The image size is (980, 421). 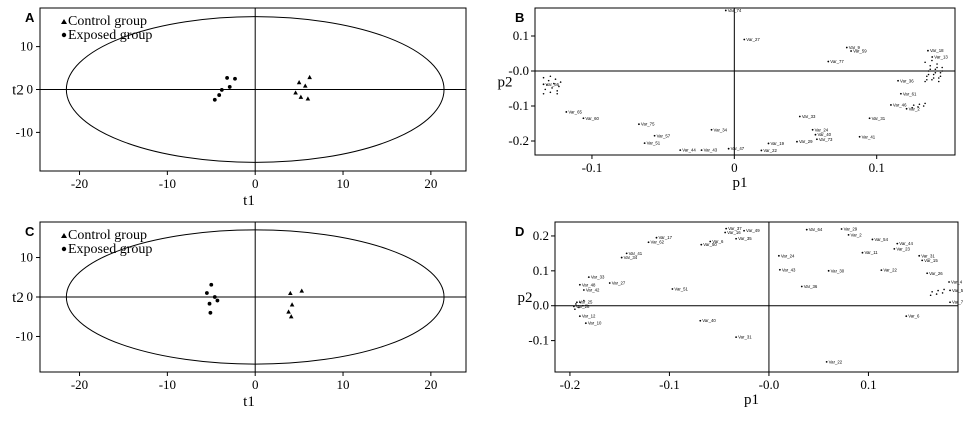 I want to click on loading-point-label: Var_50, so click(x=710, y=244).